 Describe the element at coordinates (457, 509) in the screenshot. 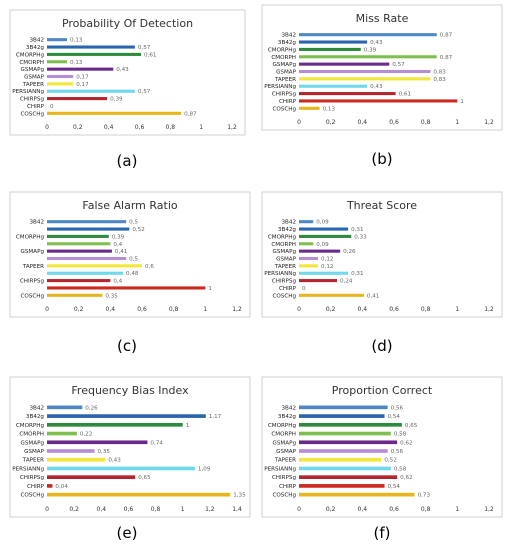

I see `x-tick-label: 1` at that location.